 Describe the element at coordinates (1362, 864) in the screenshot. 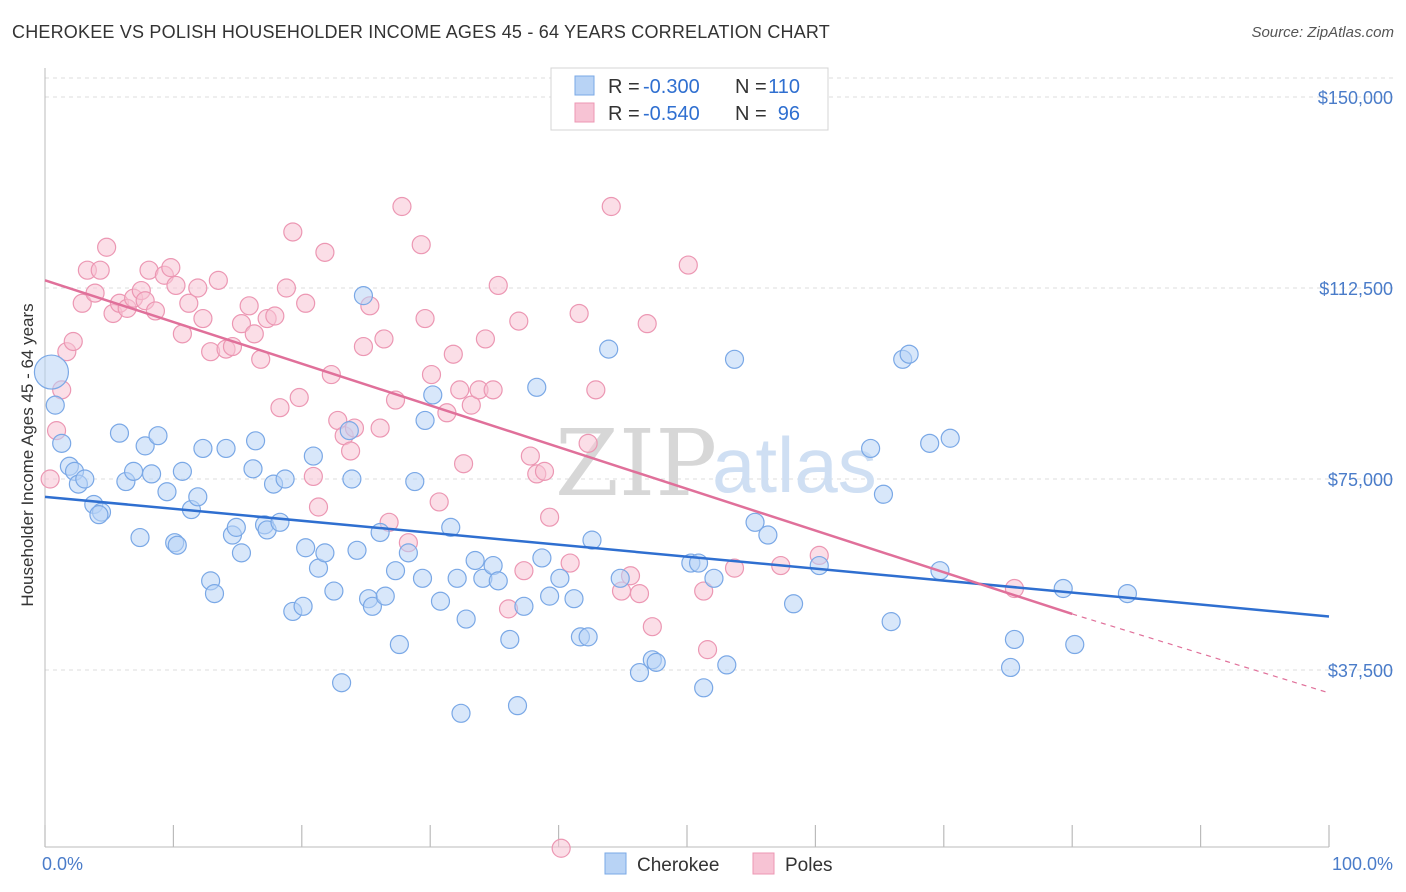

I see `x-tick-label-1: 100.0%` at that location.